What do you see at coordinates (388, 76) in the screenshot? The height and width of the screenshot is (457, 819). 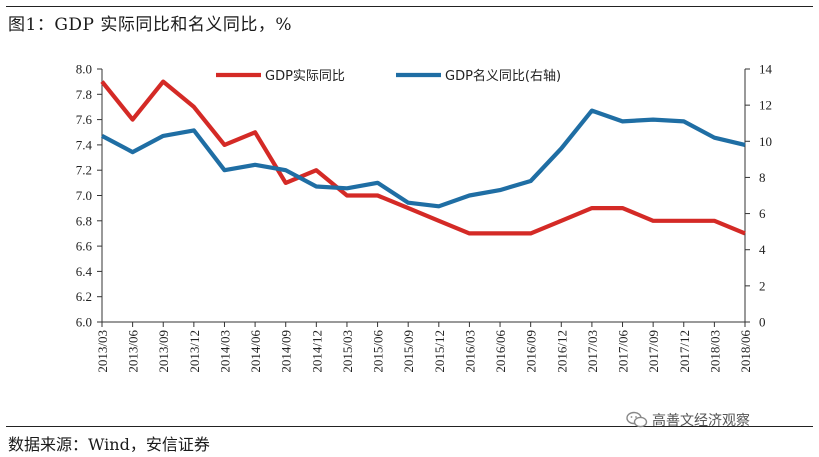 I see `legend: GDP实际同比 GDP名义同比(右轴)` at bounding box center [388, 76].